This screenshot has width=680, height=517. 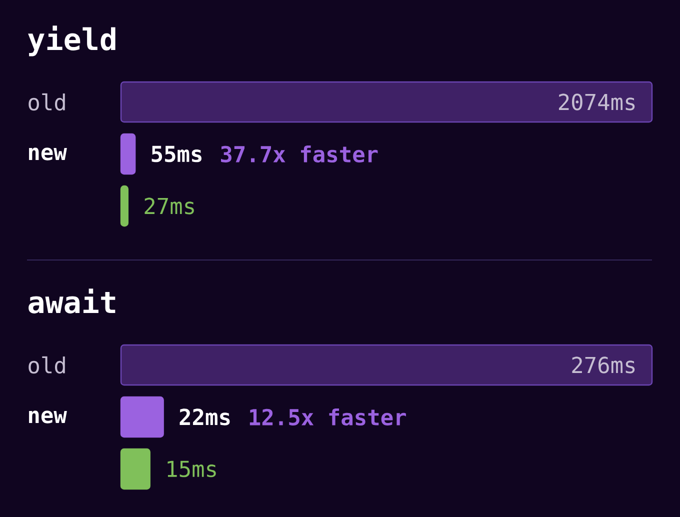 What do you see at coordinates (169, 206) in the screenshot?
I see `data-label: 27ms` at bounding box center [169, 206].